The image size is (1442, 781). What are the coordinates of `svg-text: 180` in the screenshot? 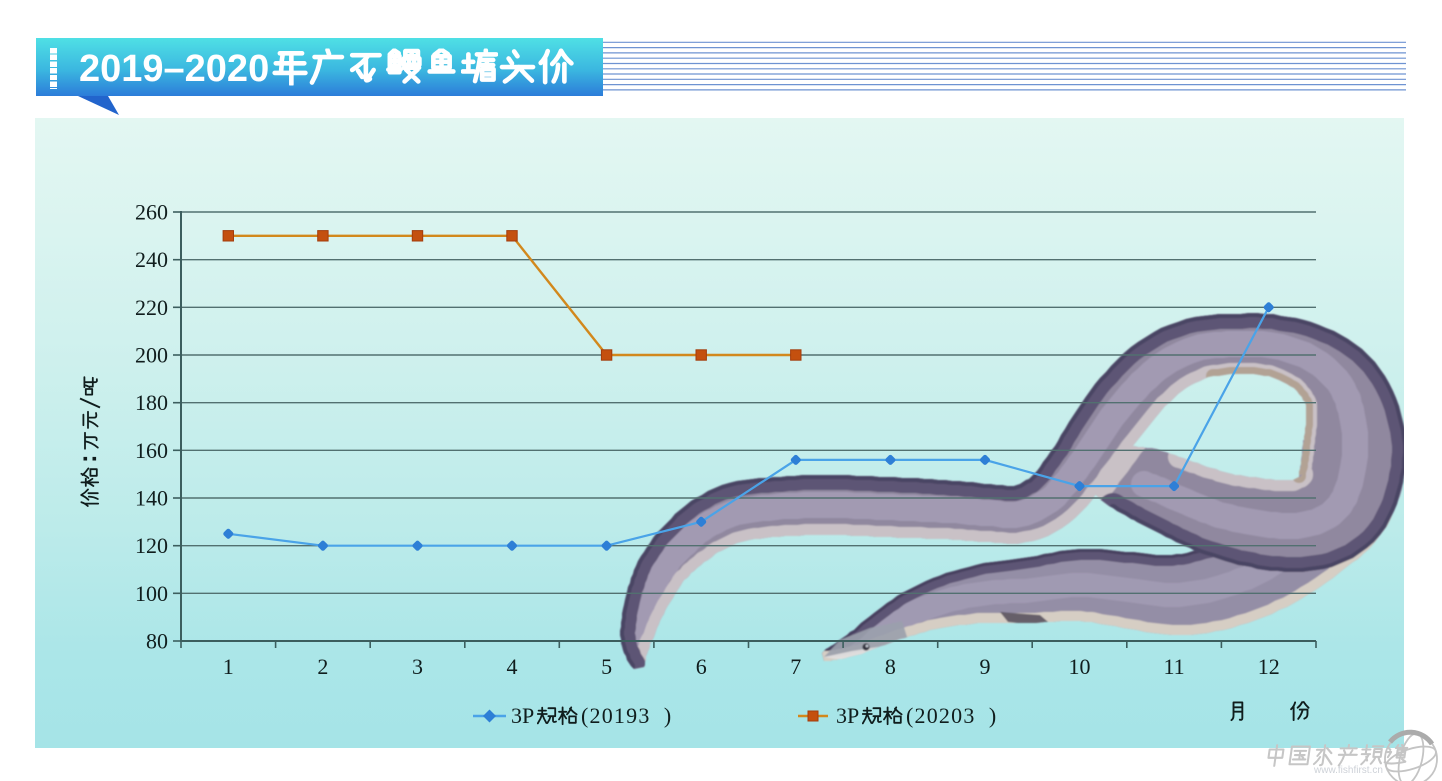 It's located at (151, 402).